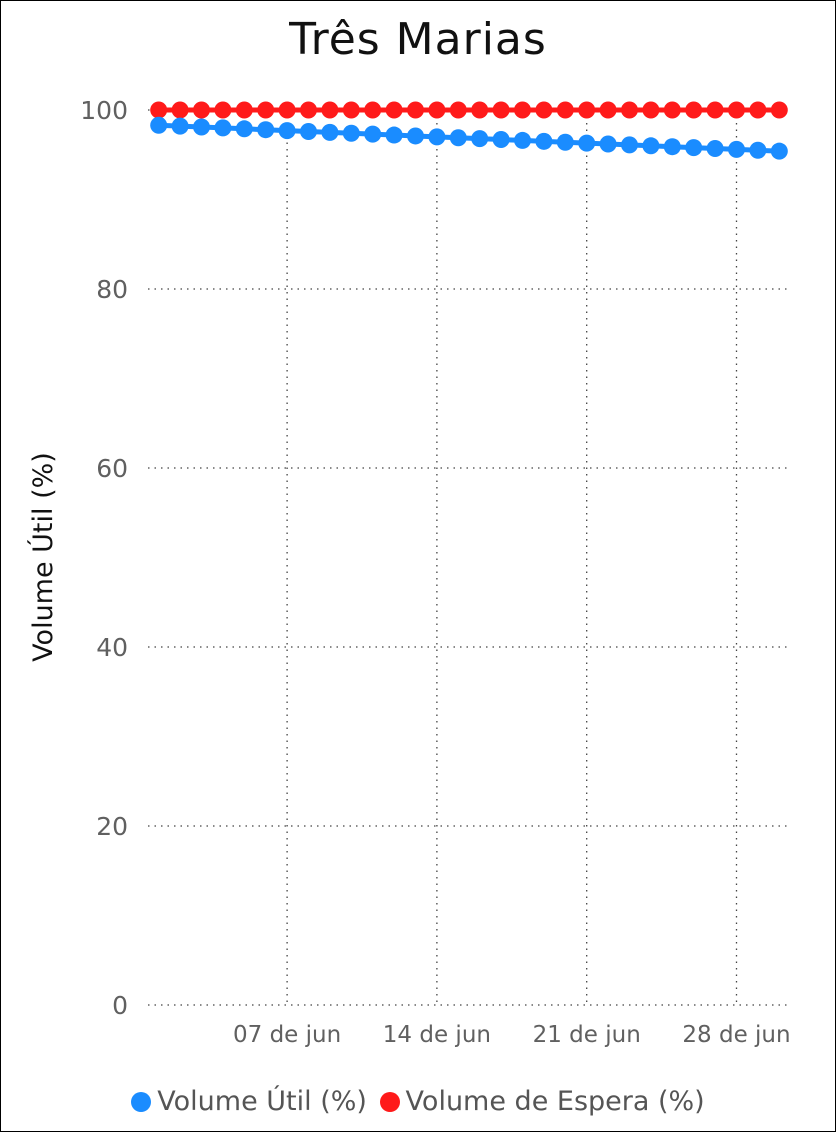 This screenshot has width=836, height=1132. I want to click on x-tick-label: 14 de jun, so click(437, 1035).